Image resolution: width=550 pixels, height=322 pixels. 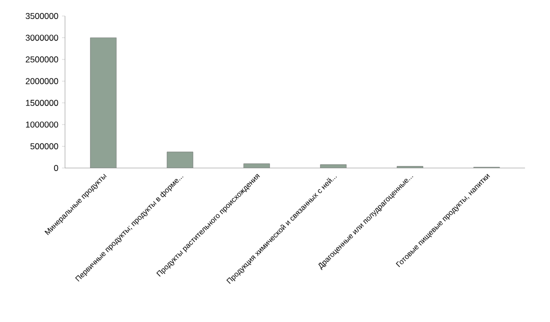 What do you see at coordinates (56, 168) in the screenshot?
I see `y-tick-label: 0` at bounding box center [56, 168].